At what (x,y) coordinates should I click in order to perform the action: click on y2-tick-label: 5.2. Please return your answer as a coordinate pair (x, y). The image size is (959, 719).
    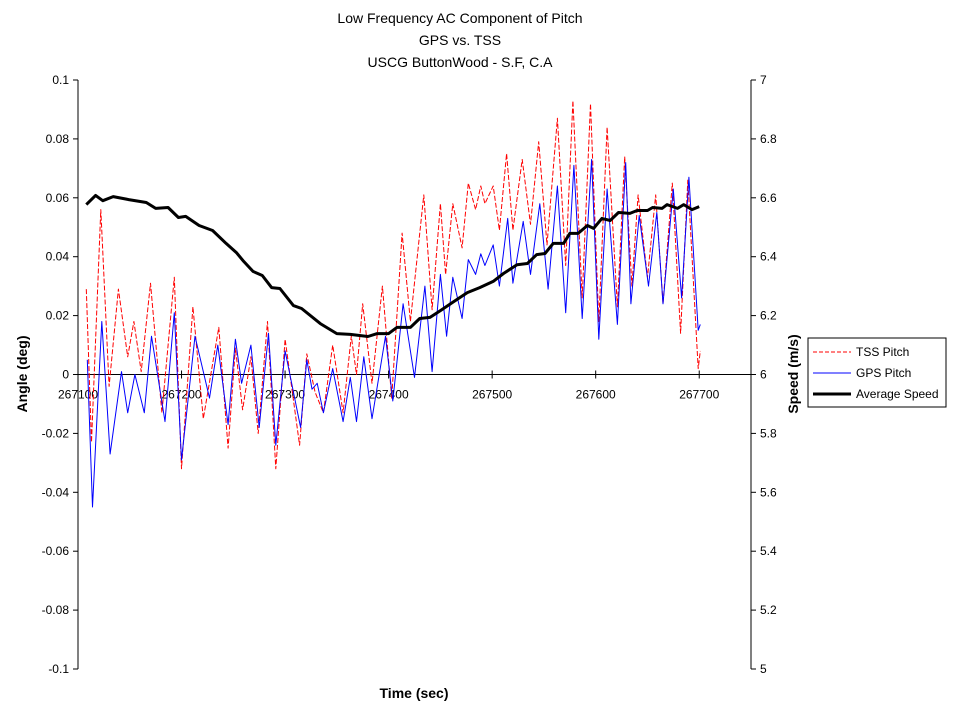
    Looking at the image, I should click on (768, 610).